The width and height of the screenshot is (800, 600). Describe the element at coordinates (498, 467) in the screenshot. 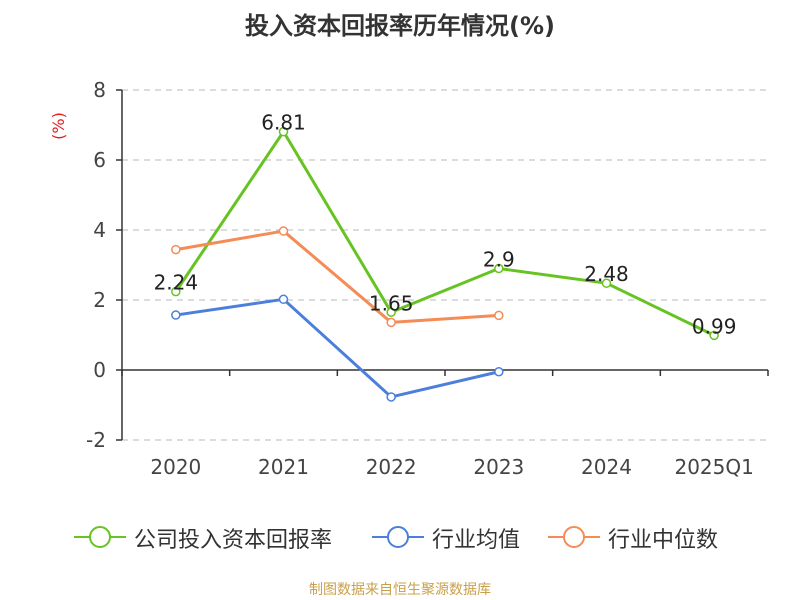

I see `x-tick-label: 2023` at that location.